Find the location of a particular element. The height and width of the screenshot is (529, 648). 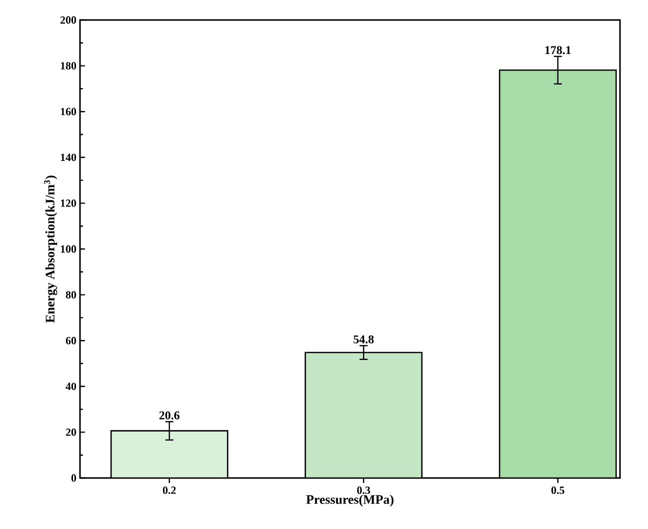

data-label: 178.1 is located at coordinates (558, 50).